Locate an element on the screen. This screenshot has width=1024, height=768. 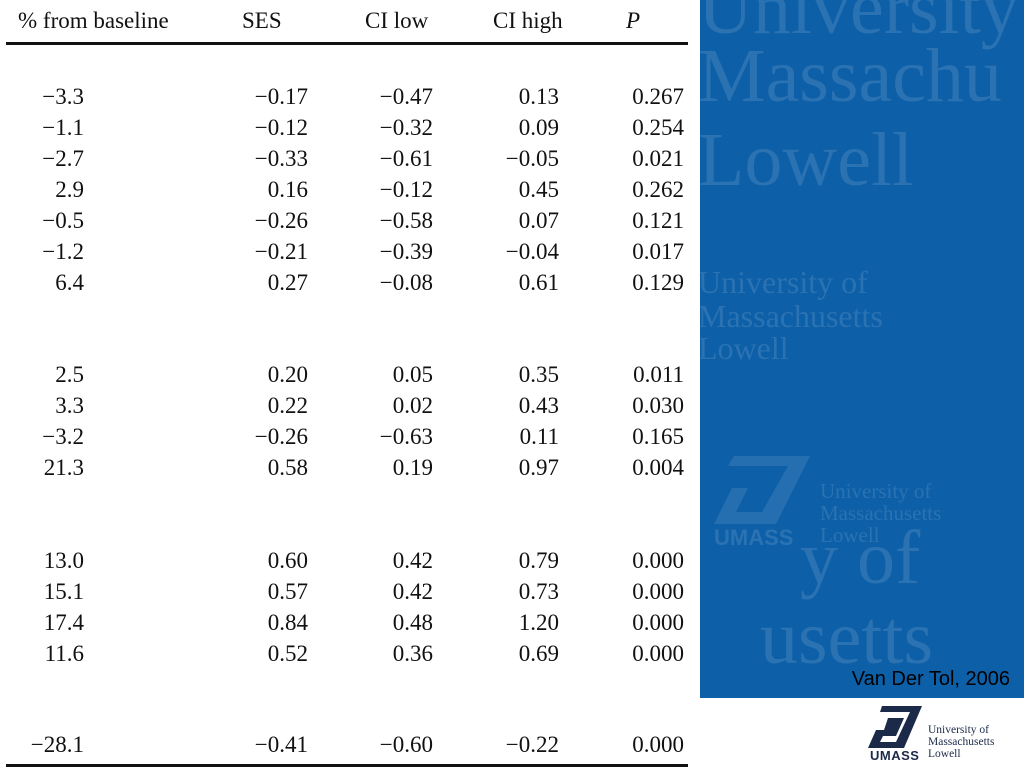
header-ci-high: CI high is located at coordinates (528, 20).